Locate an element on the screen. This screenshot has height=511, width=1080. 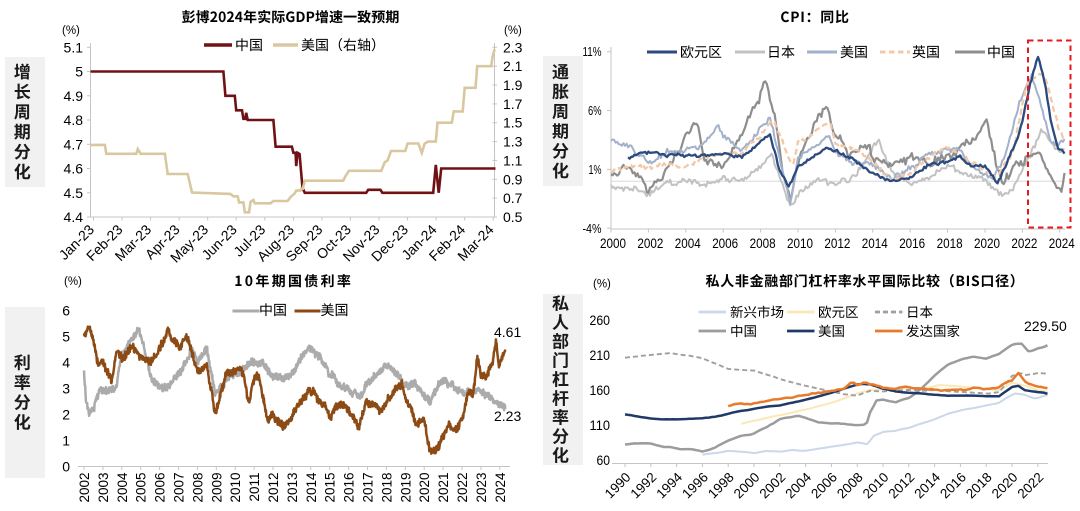
svg-text: 2009 is located at coordinates (216, 488).